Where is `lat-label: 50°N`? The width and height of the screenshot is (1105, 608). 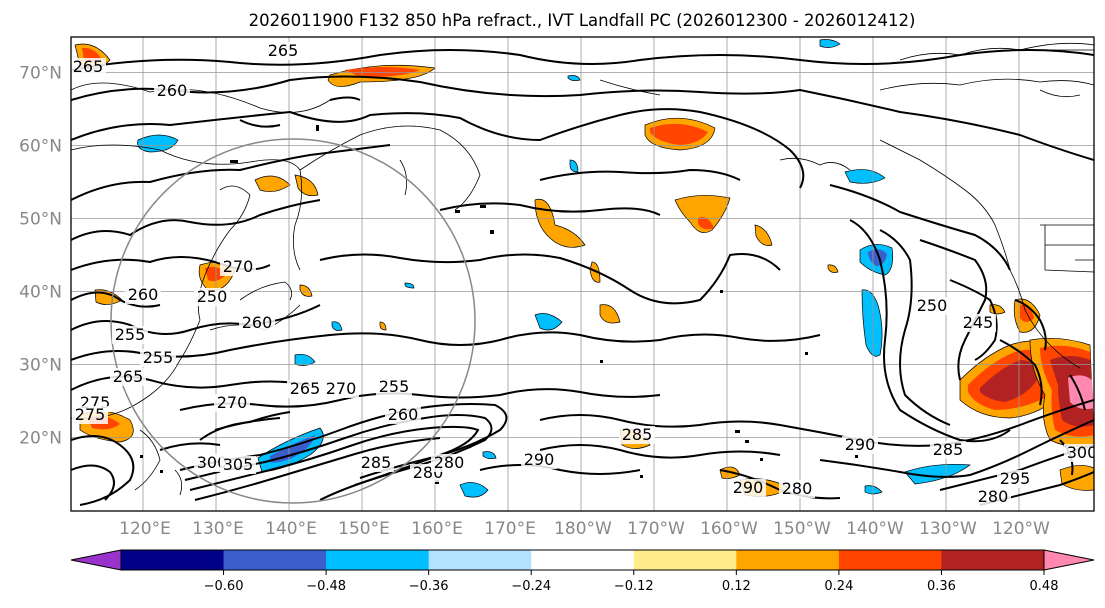 lat-label: 50°N is located at coordinates (40, 220).